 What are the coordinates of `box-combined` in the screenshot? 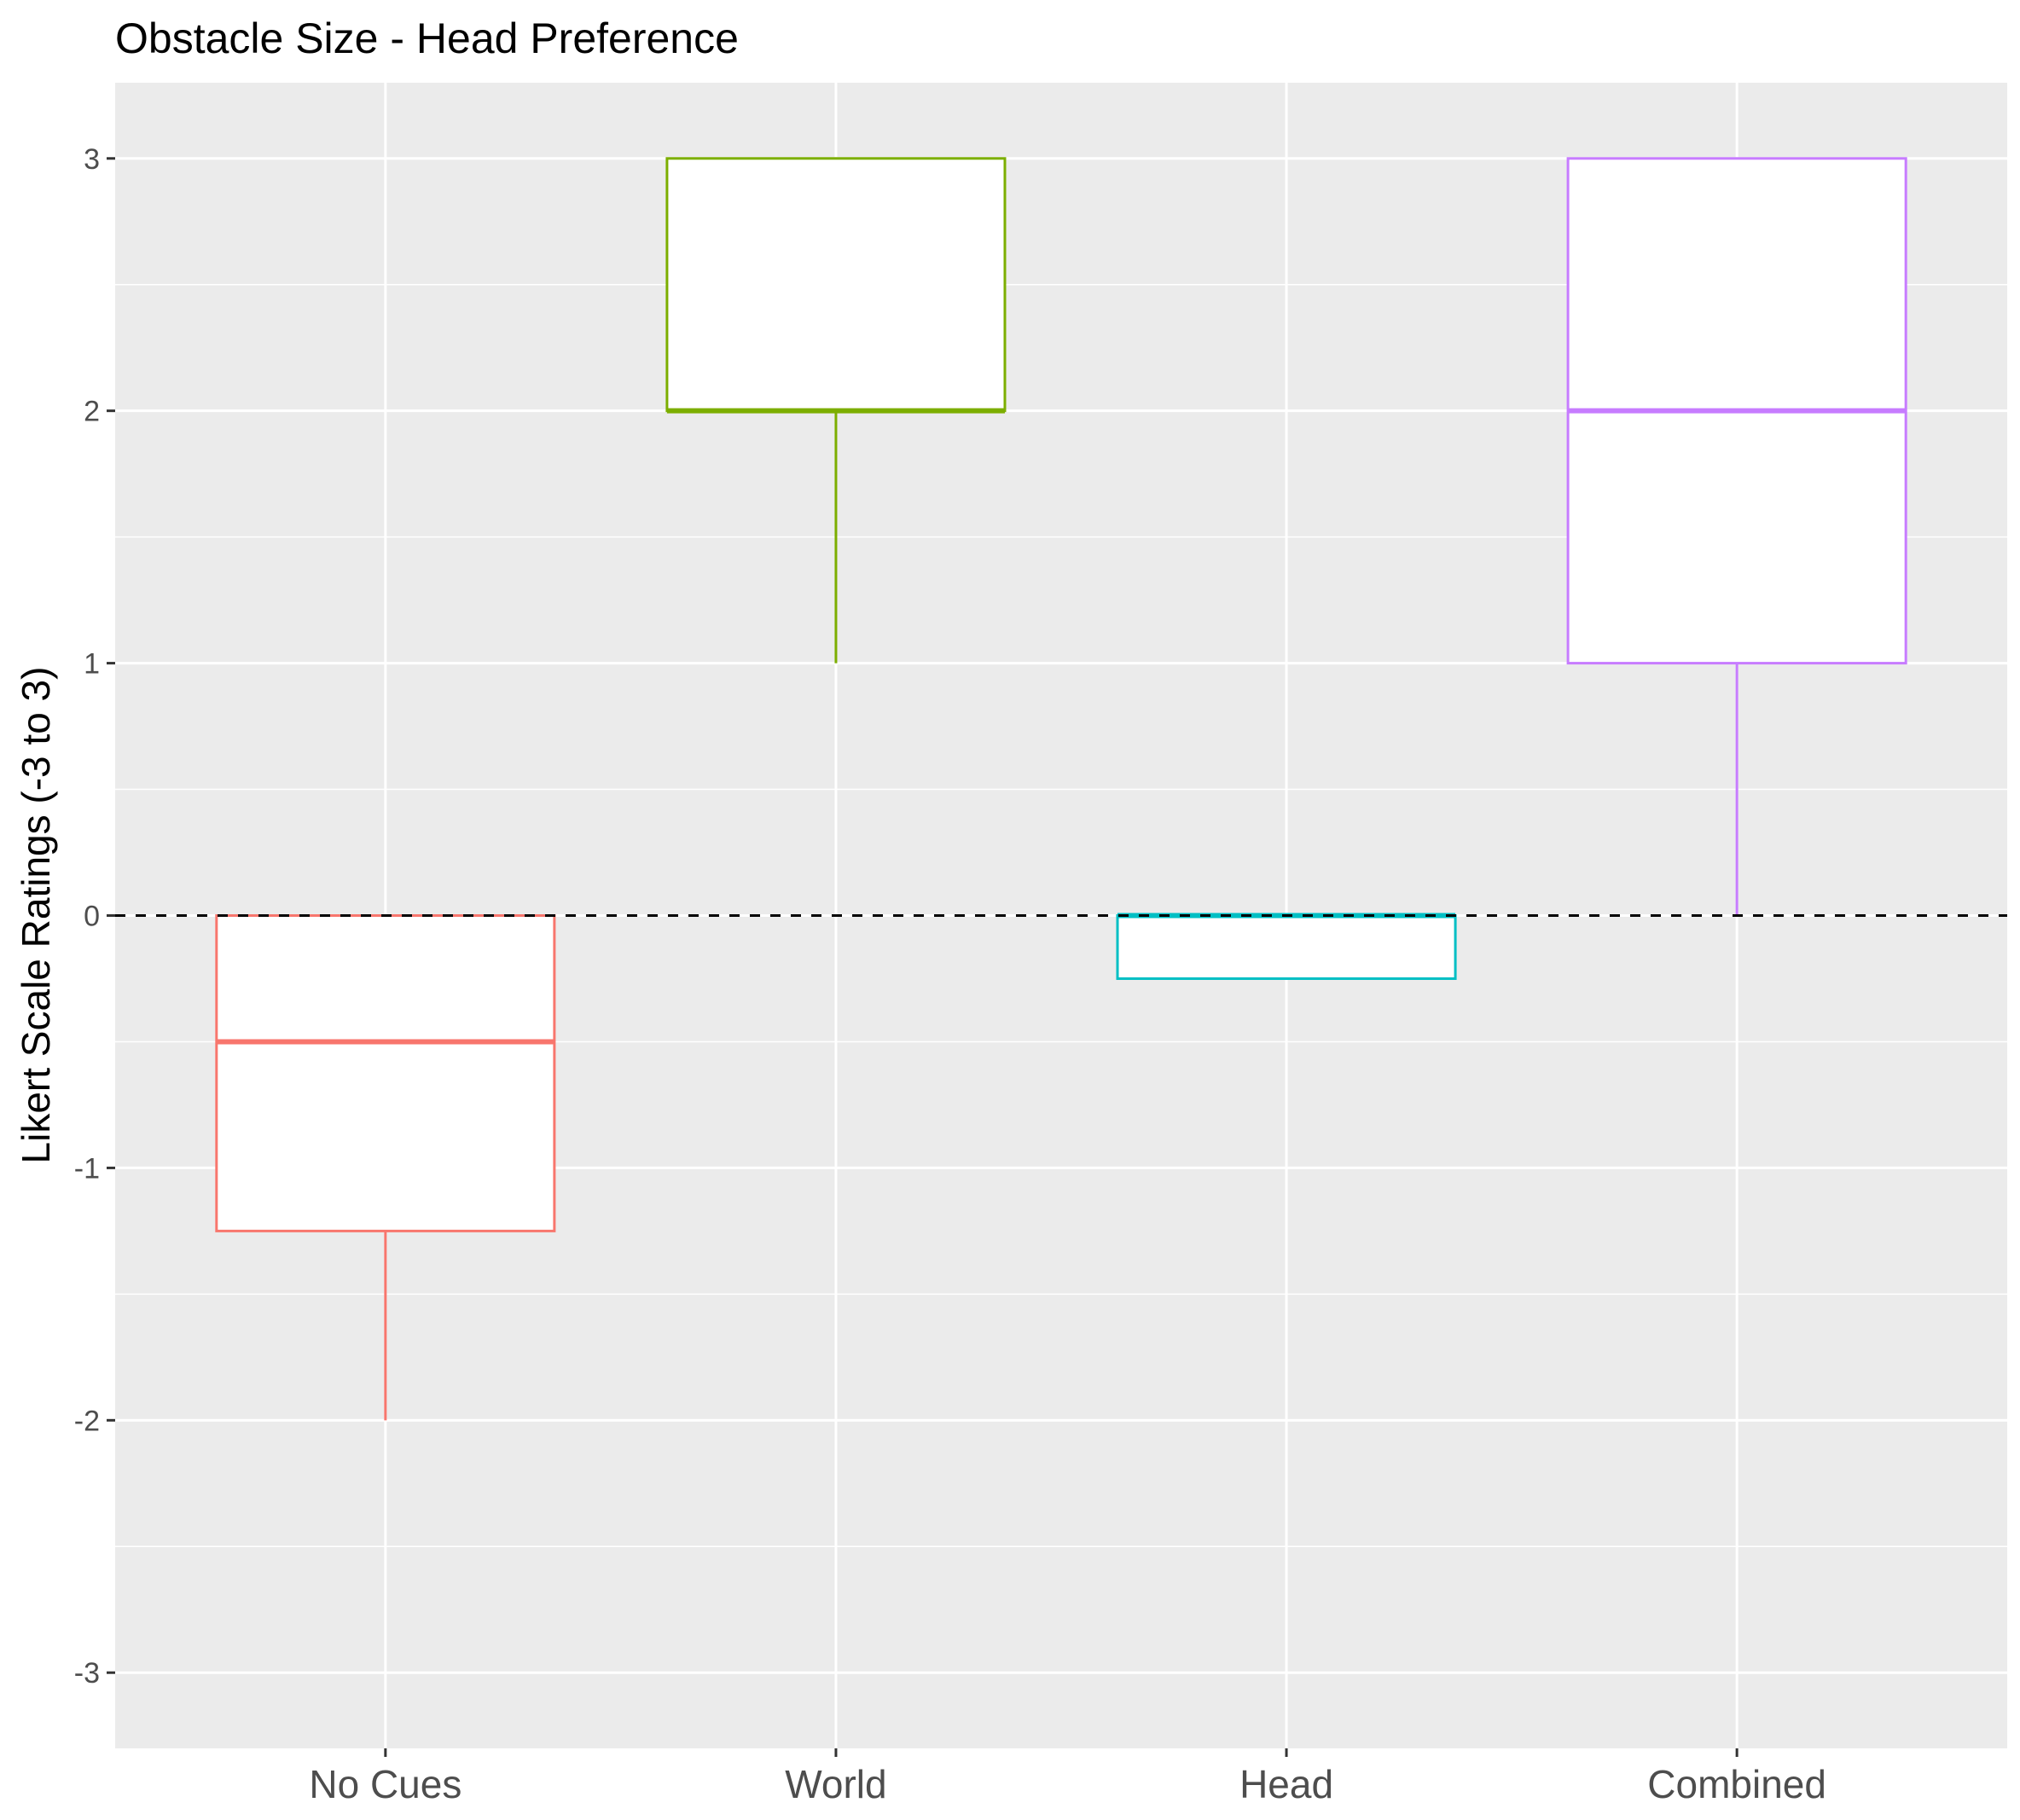 It's located at (1736, 536).